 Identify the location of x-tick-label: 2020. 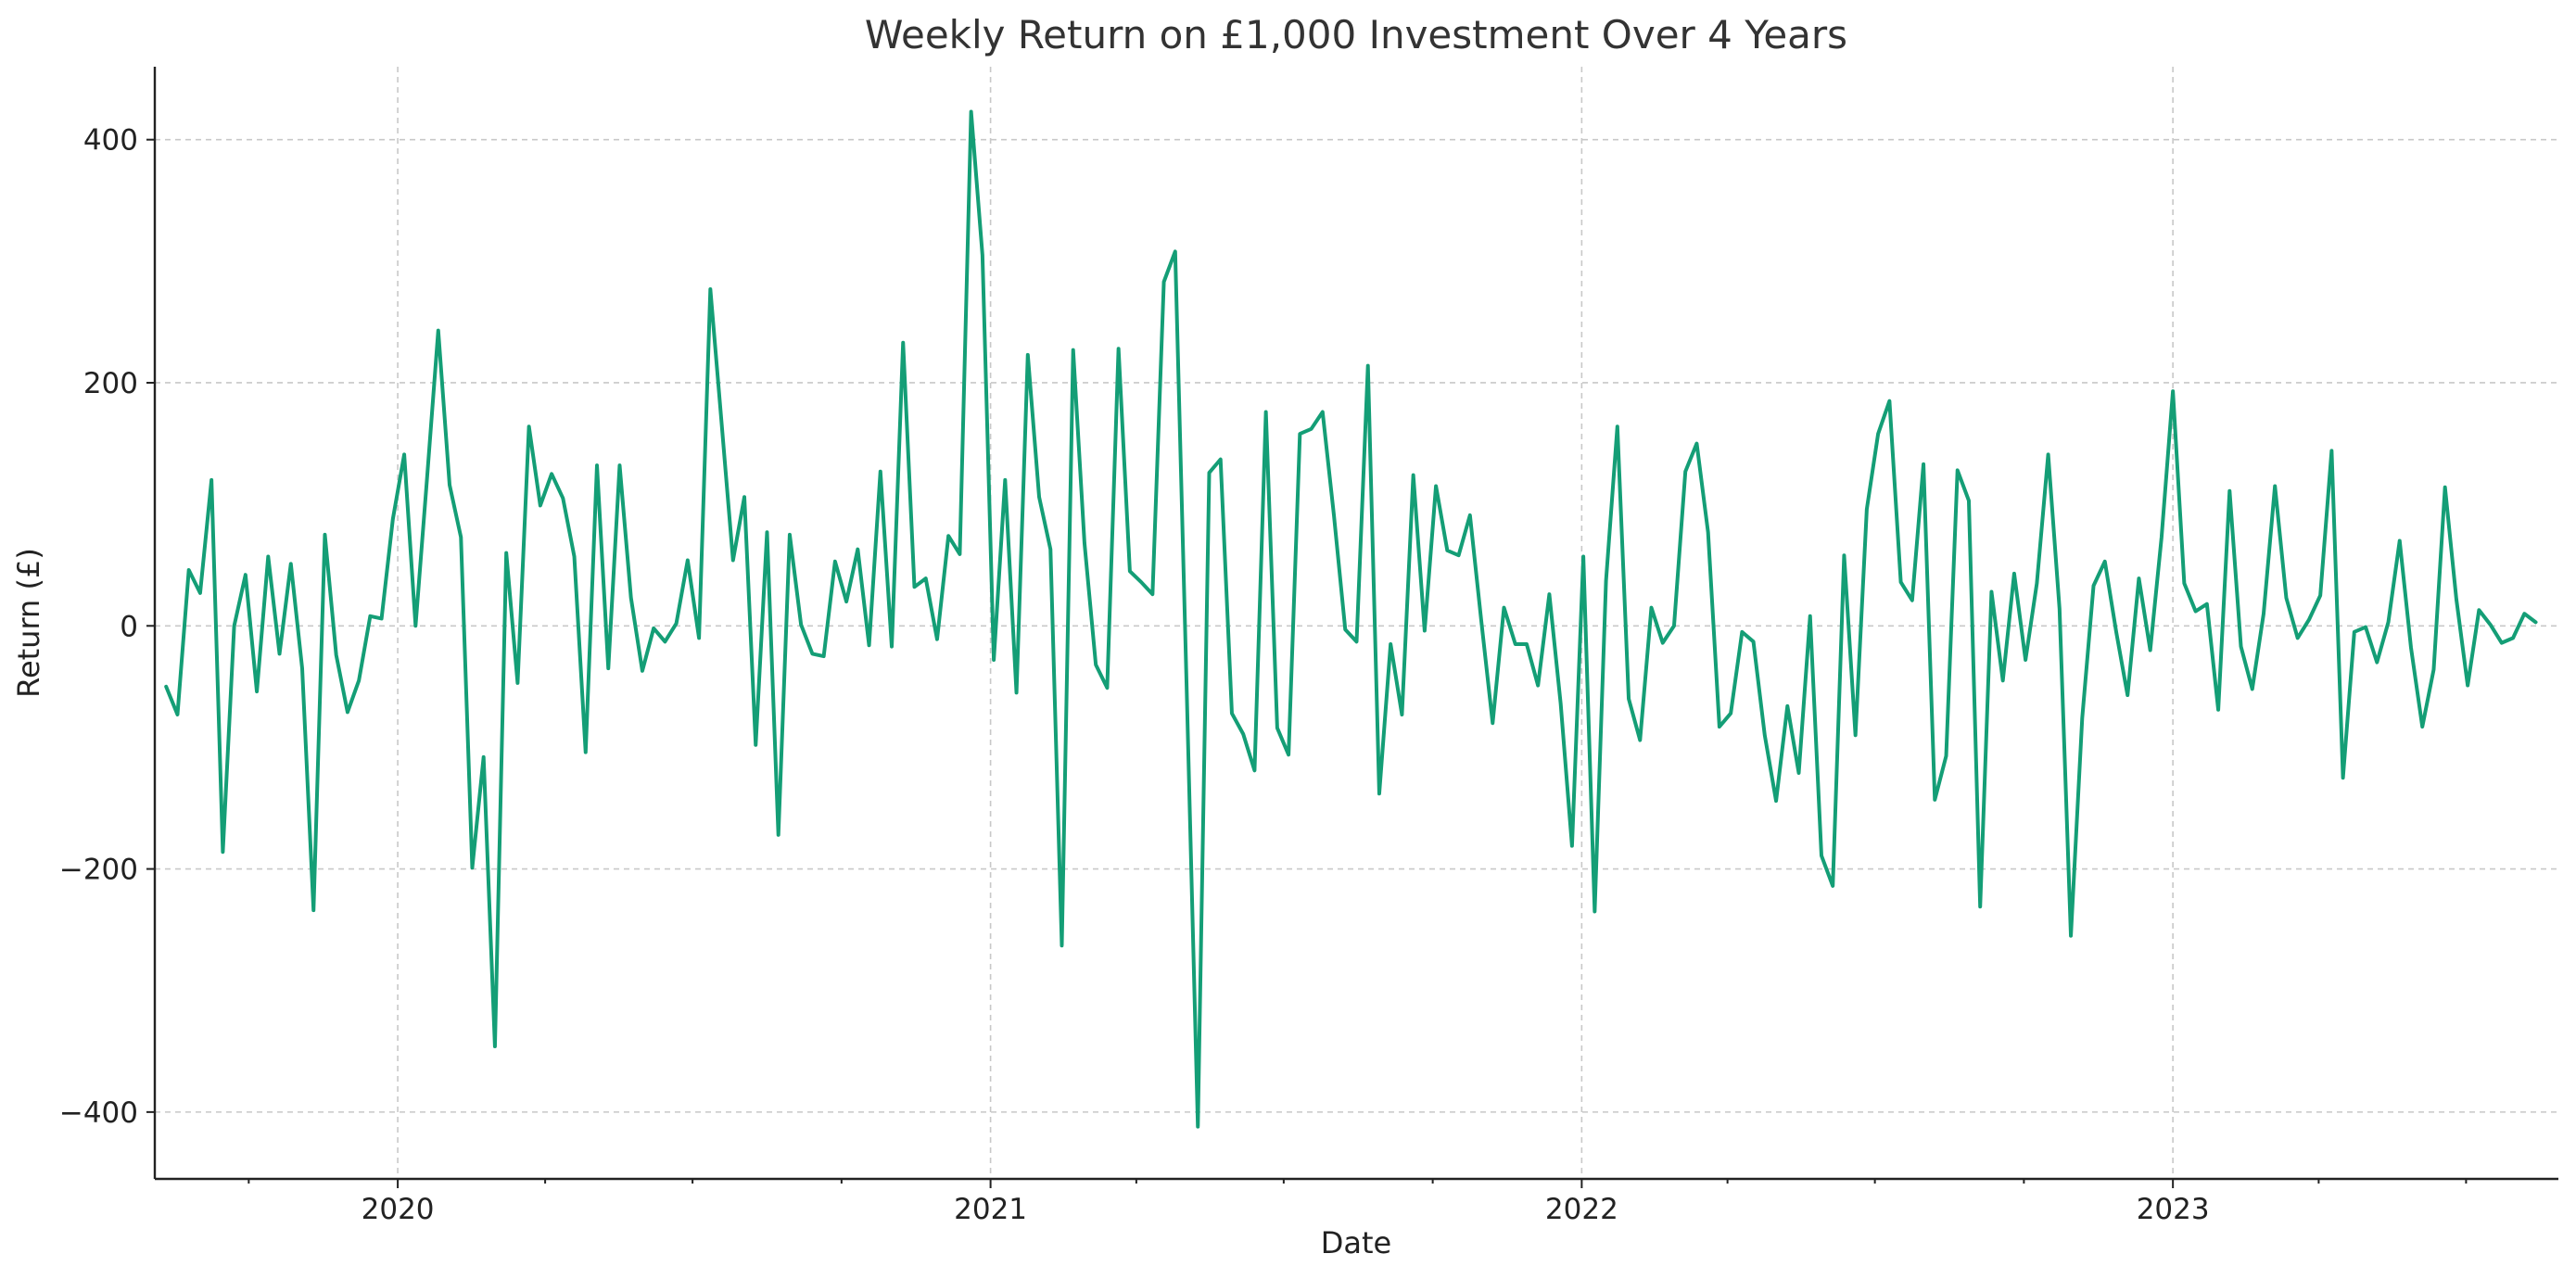
(398, 1209).